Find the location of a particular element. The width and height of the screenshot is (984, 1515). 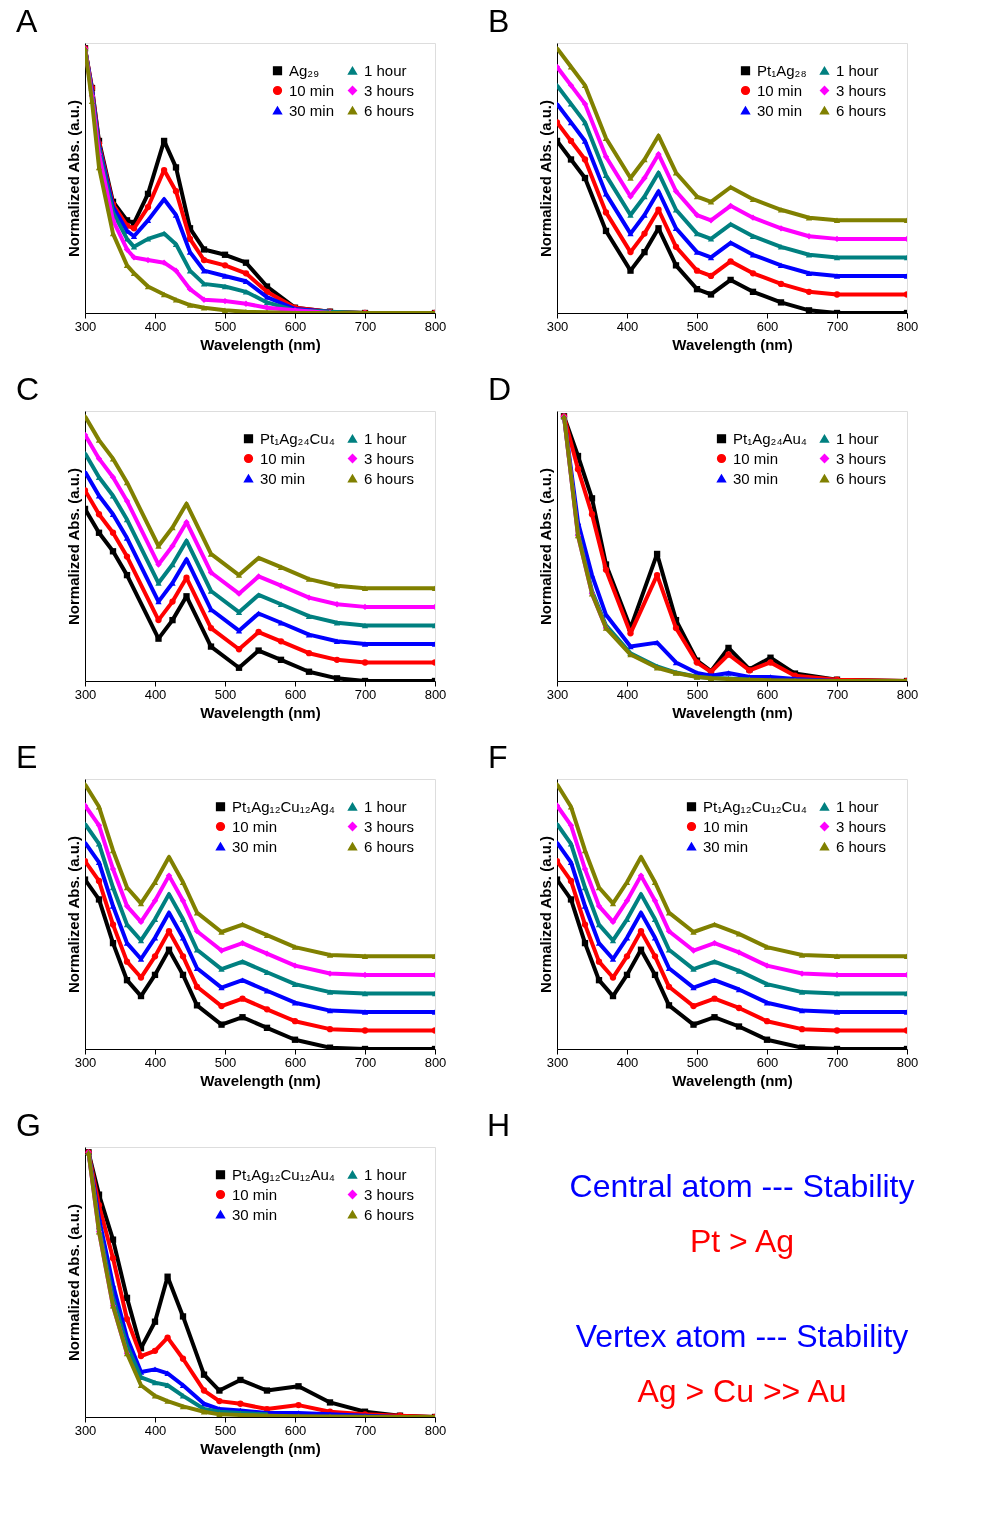

legend-label: Pt₁Ag₂₄Cu₄ is located at coordinates (297, 438).